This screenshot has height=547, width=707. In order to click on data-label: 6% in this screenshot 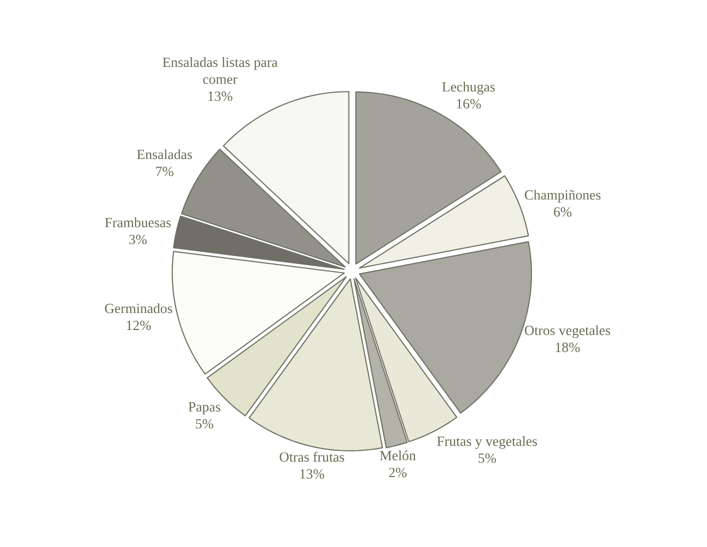, I will do `click(563, 212)`.